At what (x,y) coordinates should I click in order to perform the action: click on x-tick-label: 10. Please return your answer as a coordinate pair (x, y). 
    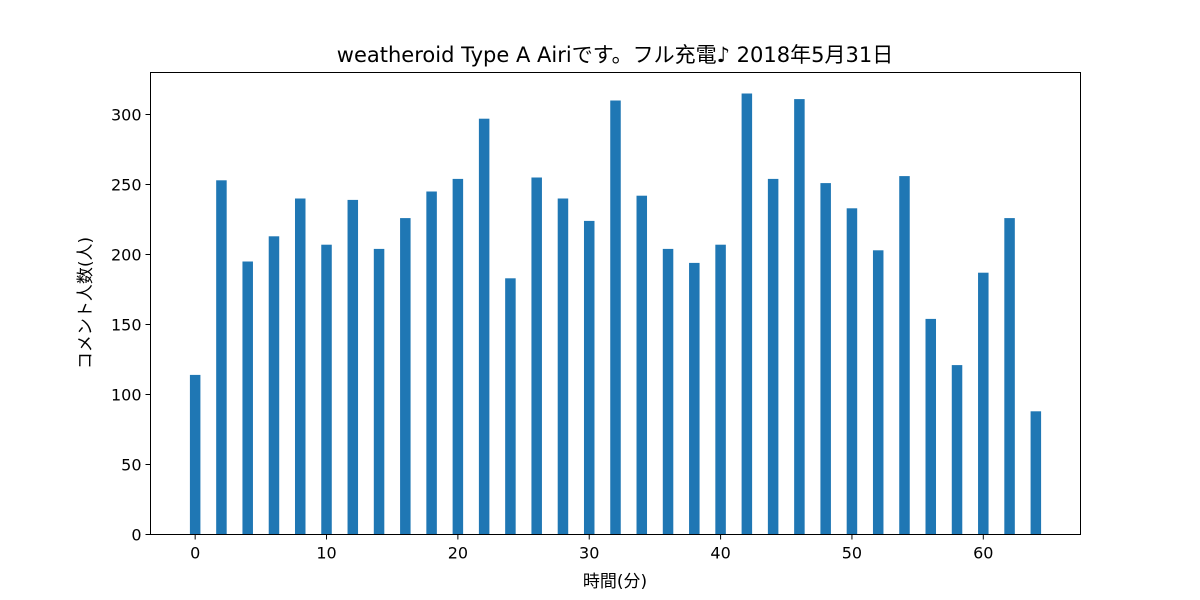
    Looking at the image, I should click on (326, 553).